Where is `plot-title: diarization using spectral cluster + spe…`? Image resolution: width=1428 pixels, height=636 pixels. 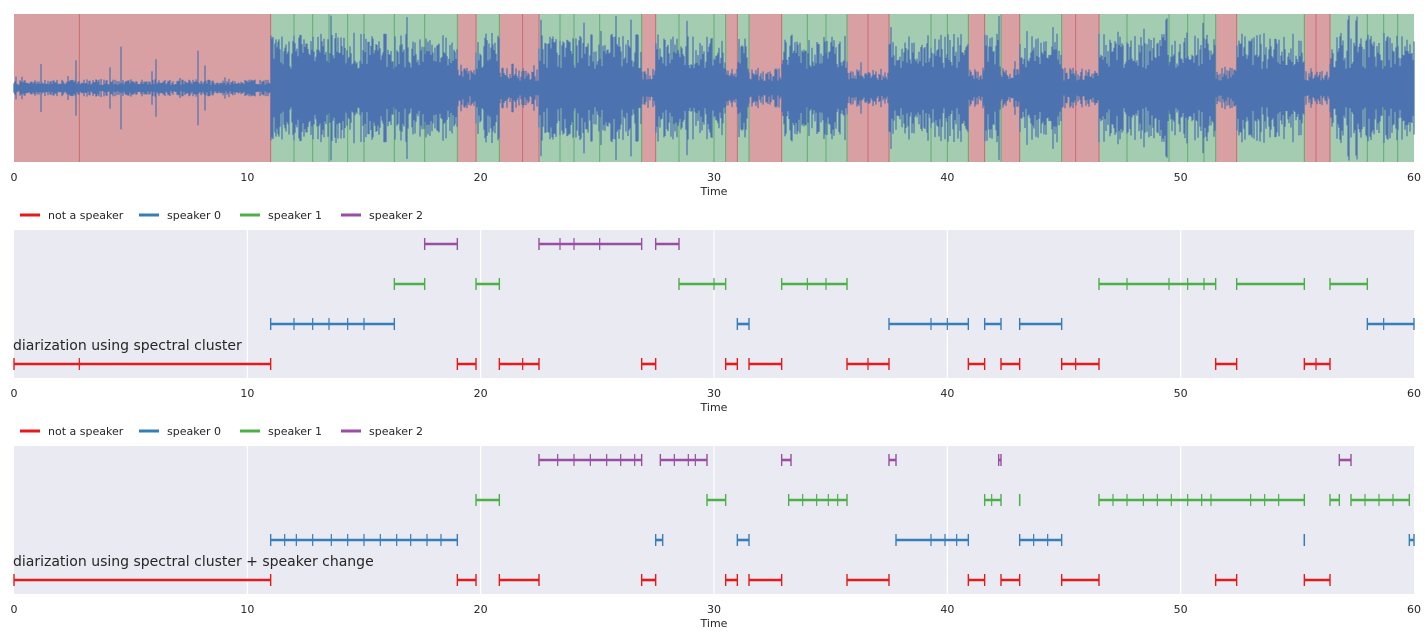
plot-title: diarization using spectral cluster + spe… is located at coordinates (193, 562).